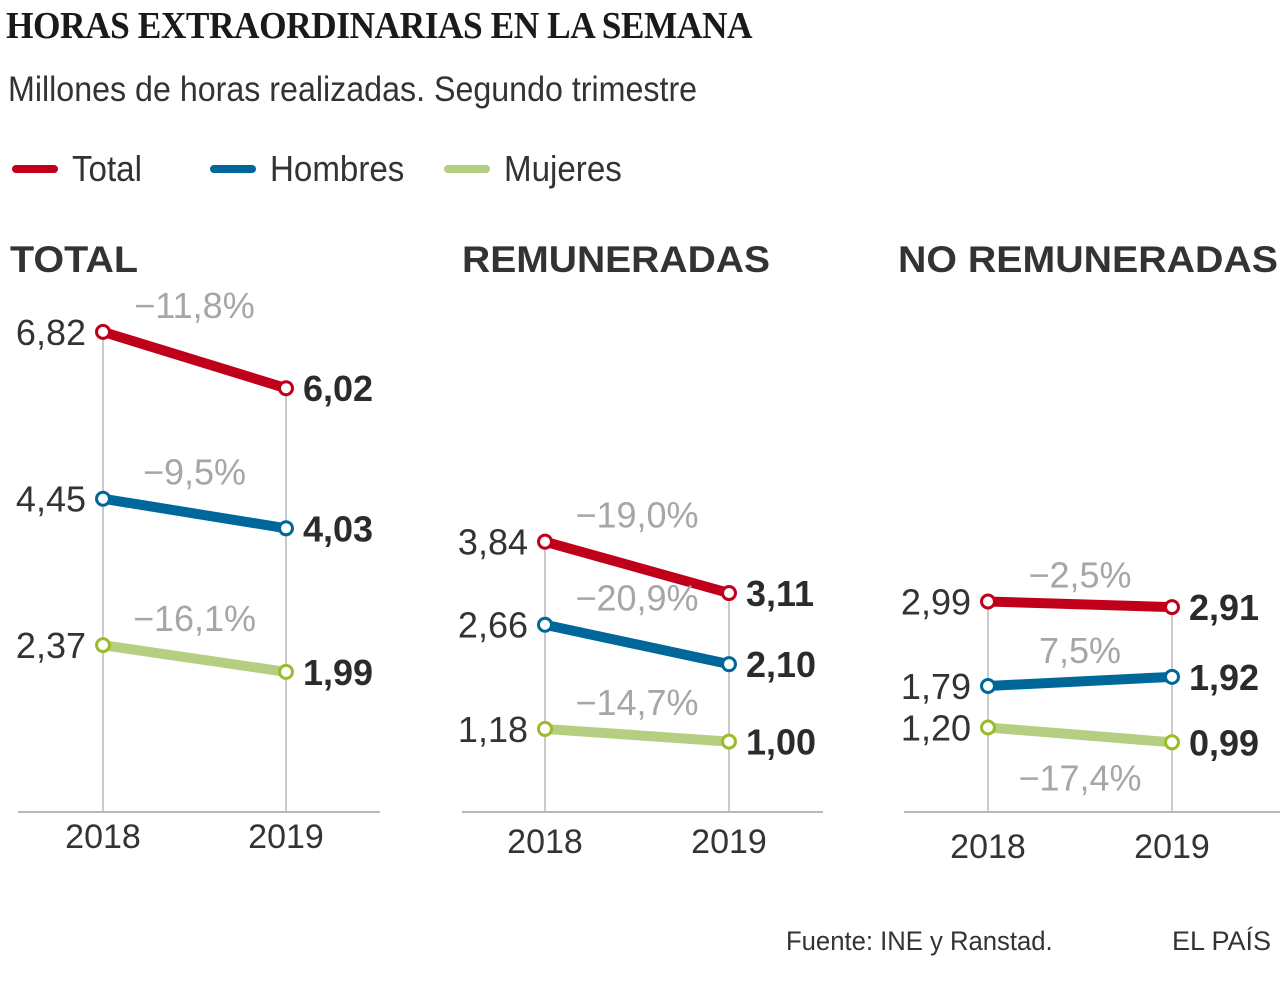 The width and height of the screenshot is (1280, 984). Describe the element at coordinates (1172, 676) in the screenshot. I see `point-hombres-2019-no-remuneradas` at that location.